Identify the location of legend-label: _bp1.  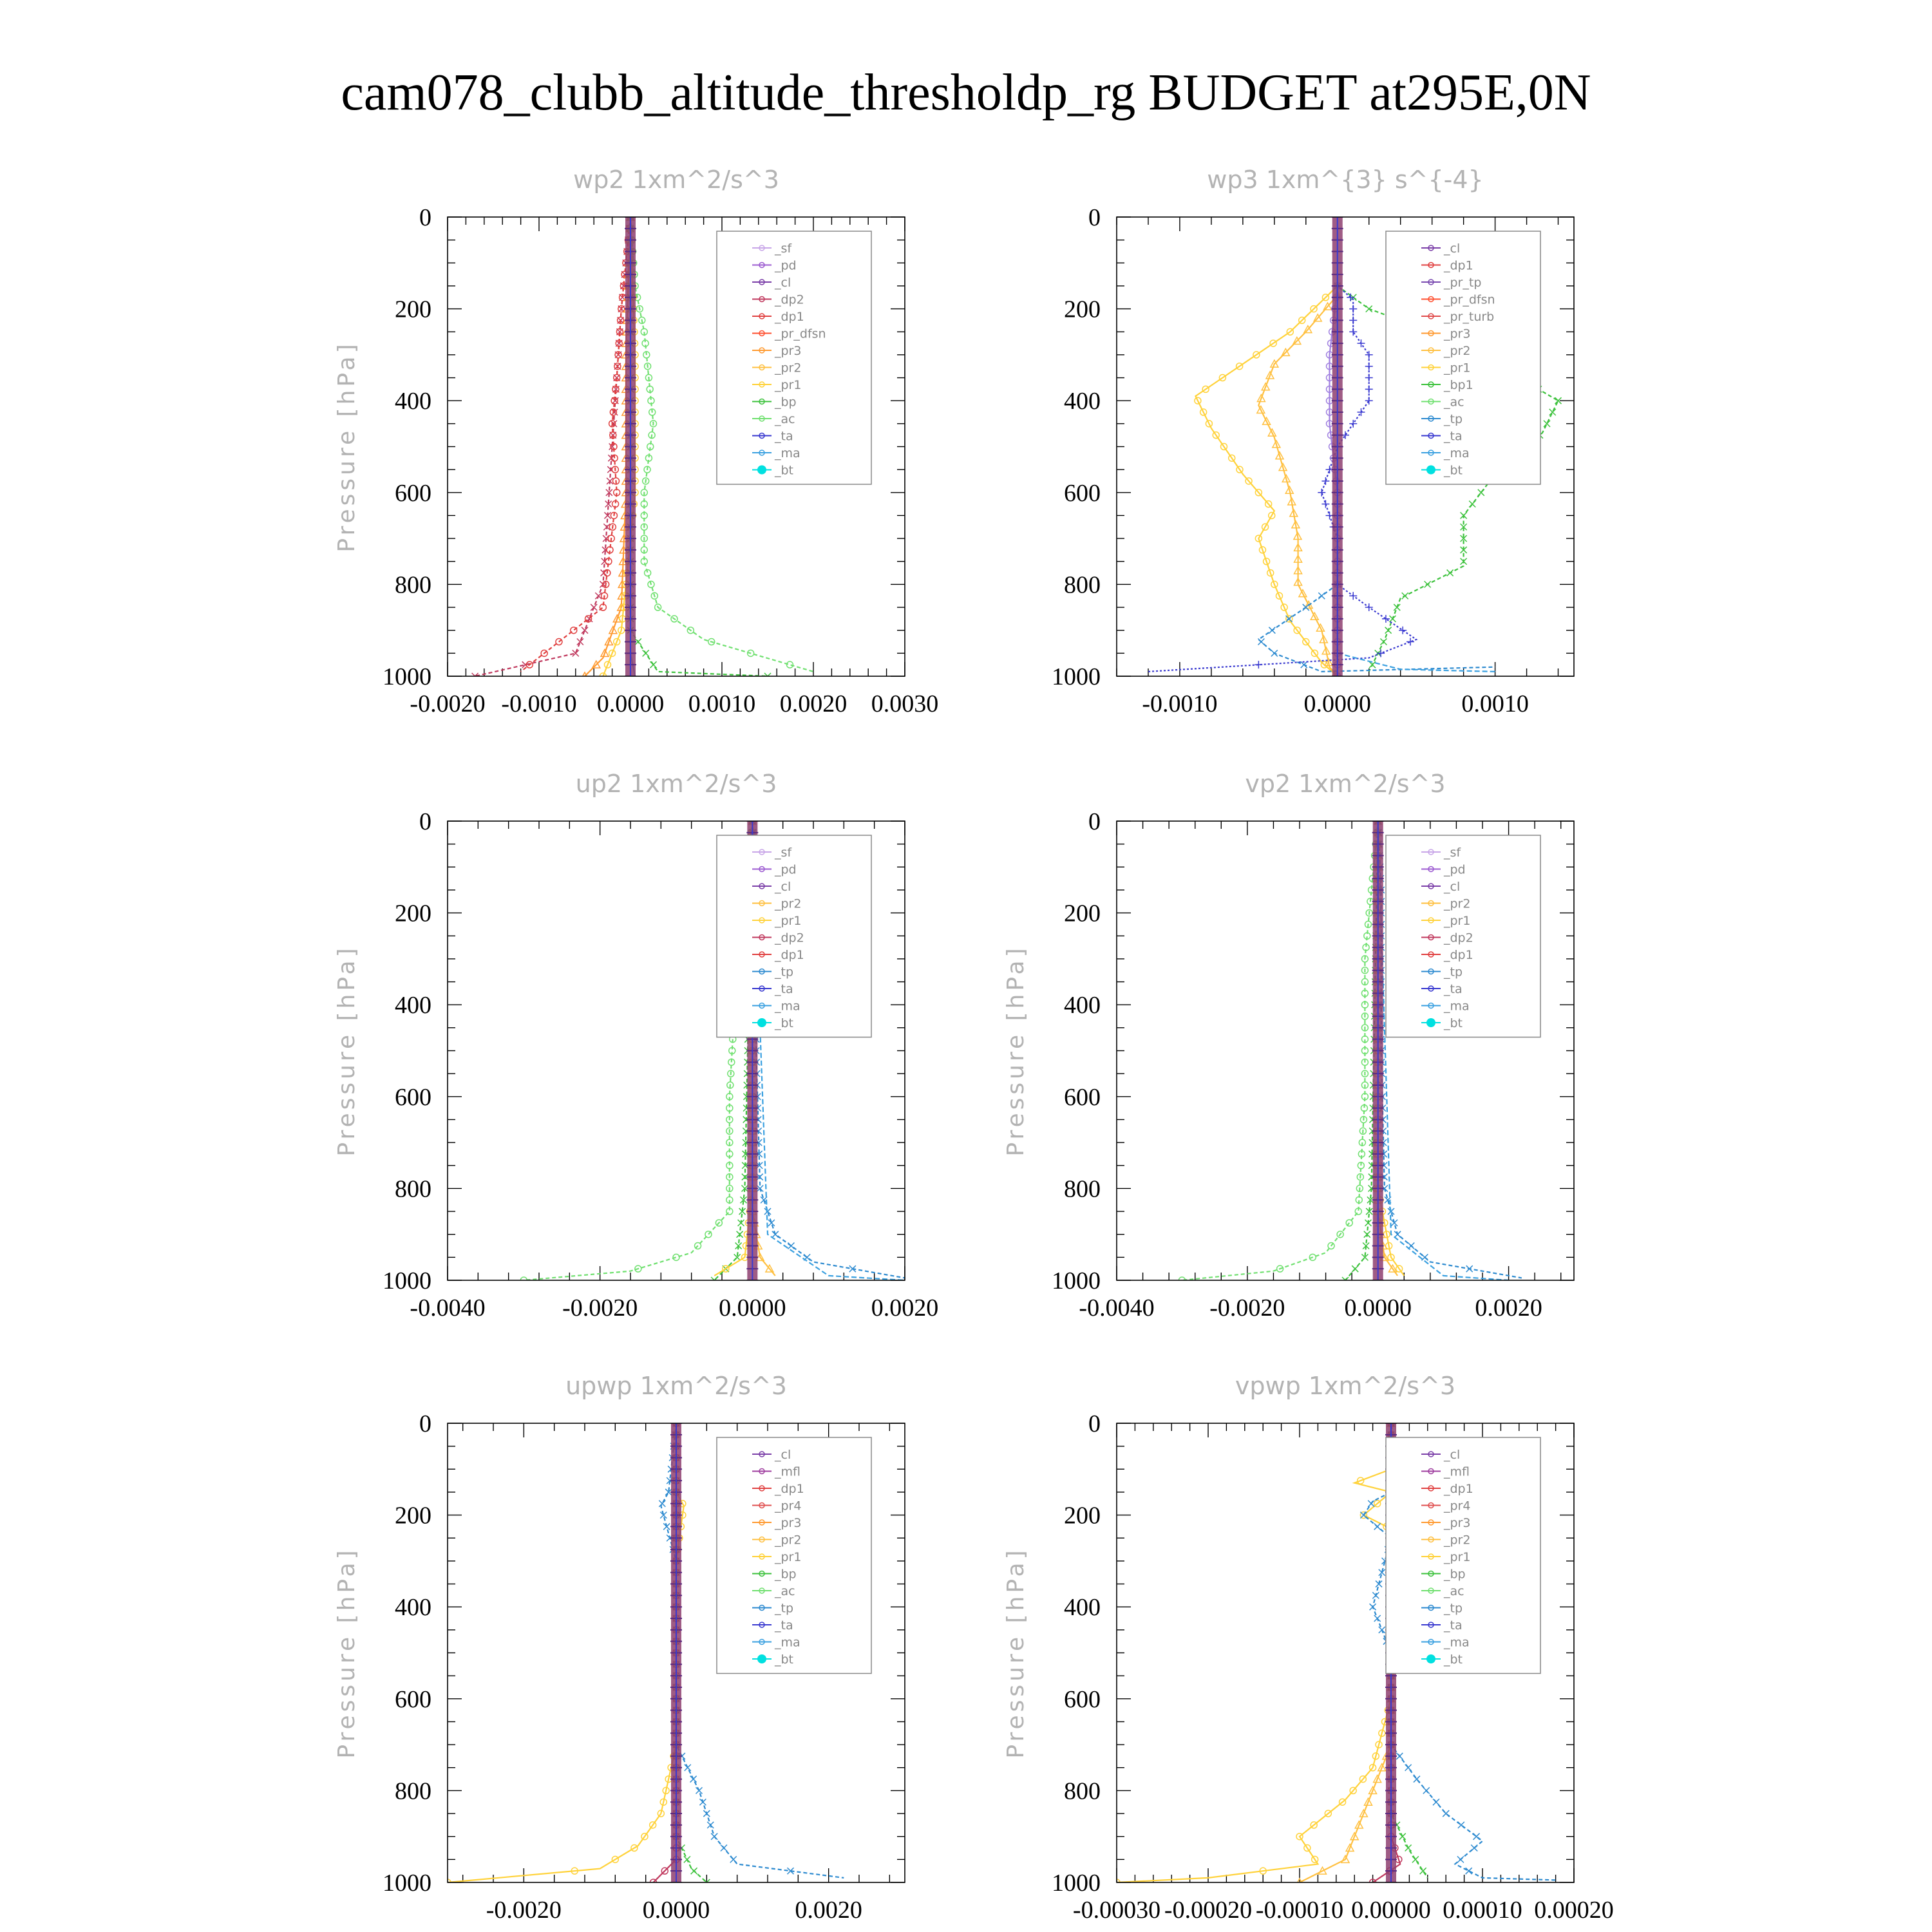
(1458, 385).